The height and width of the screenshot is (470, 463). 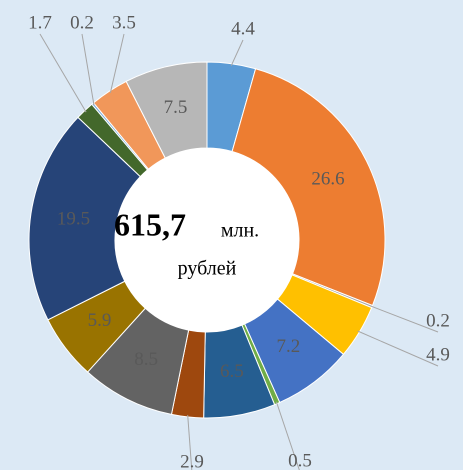 I want to click on value-label: 5.9, so click(x=100, y=320).